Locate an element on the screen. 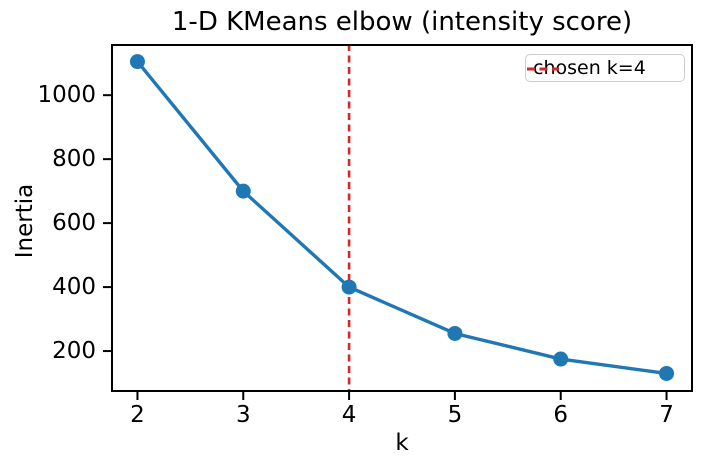 This screenshot has height=470, width=707. y-tick-label: 600 is located at coordinates (74, 223).